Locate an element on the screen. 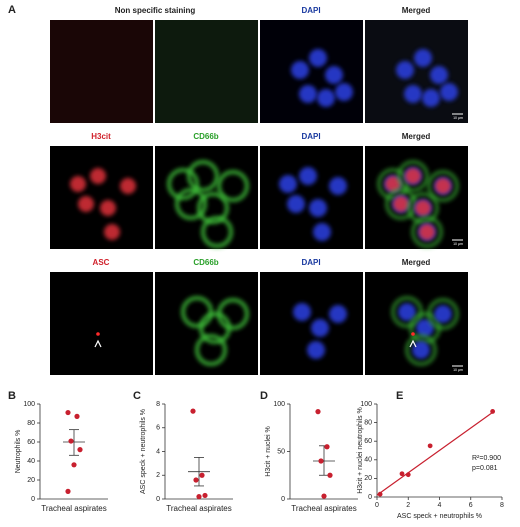 The height and width of the screenshot is (527, 520). y-axis-label: ASC speck + neutrophils % is located at coordinates (143, 451).